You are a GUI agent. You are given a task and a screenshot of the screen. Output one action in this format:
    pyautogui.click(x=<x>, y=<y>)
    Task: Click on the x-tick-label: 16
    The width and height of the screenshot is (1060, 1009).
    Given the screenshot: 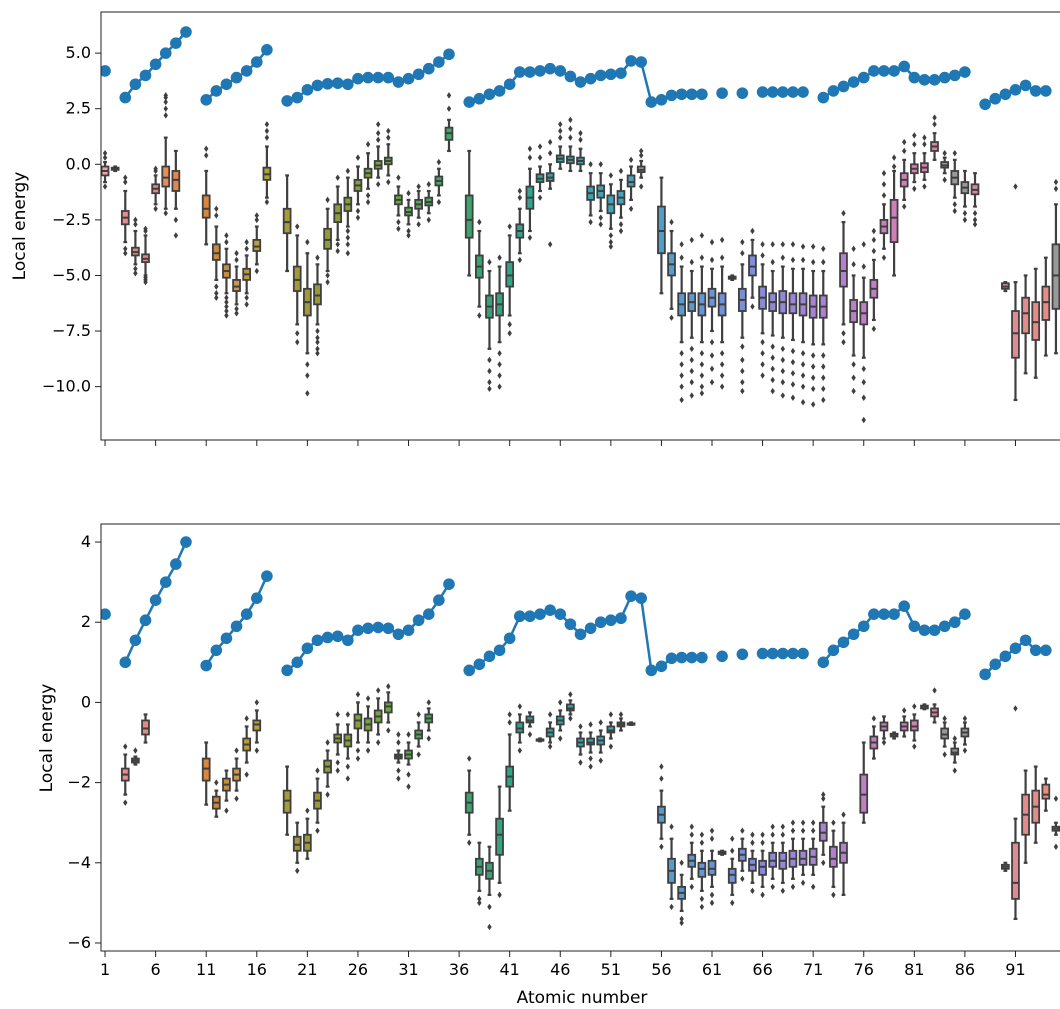 What is the action you would take?
    pyautogui.click(x=257, y=969)
    